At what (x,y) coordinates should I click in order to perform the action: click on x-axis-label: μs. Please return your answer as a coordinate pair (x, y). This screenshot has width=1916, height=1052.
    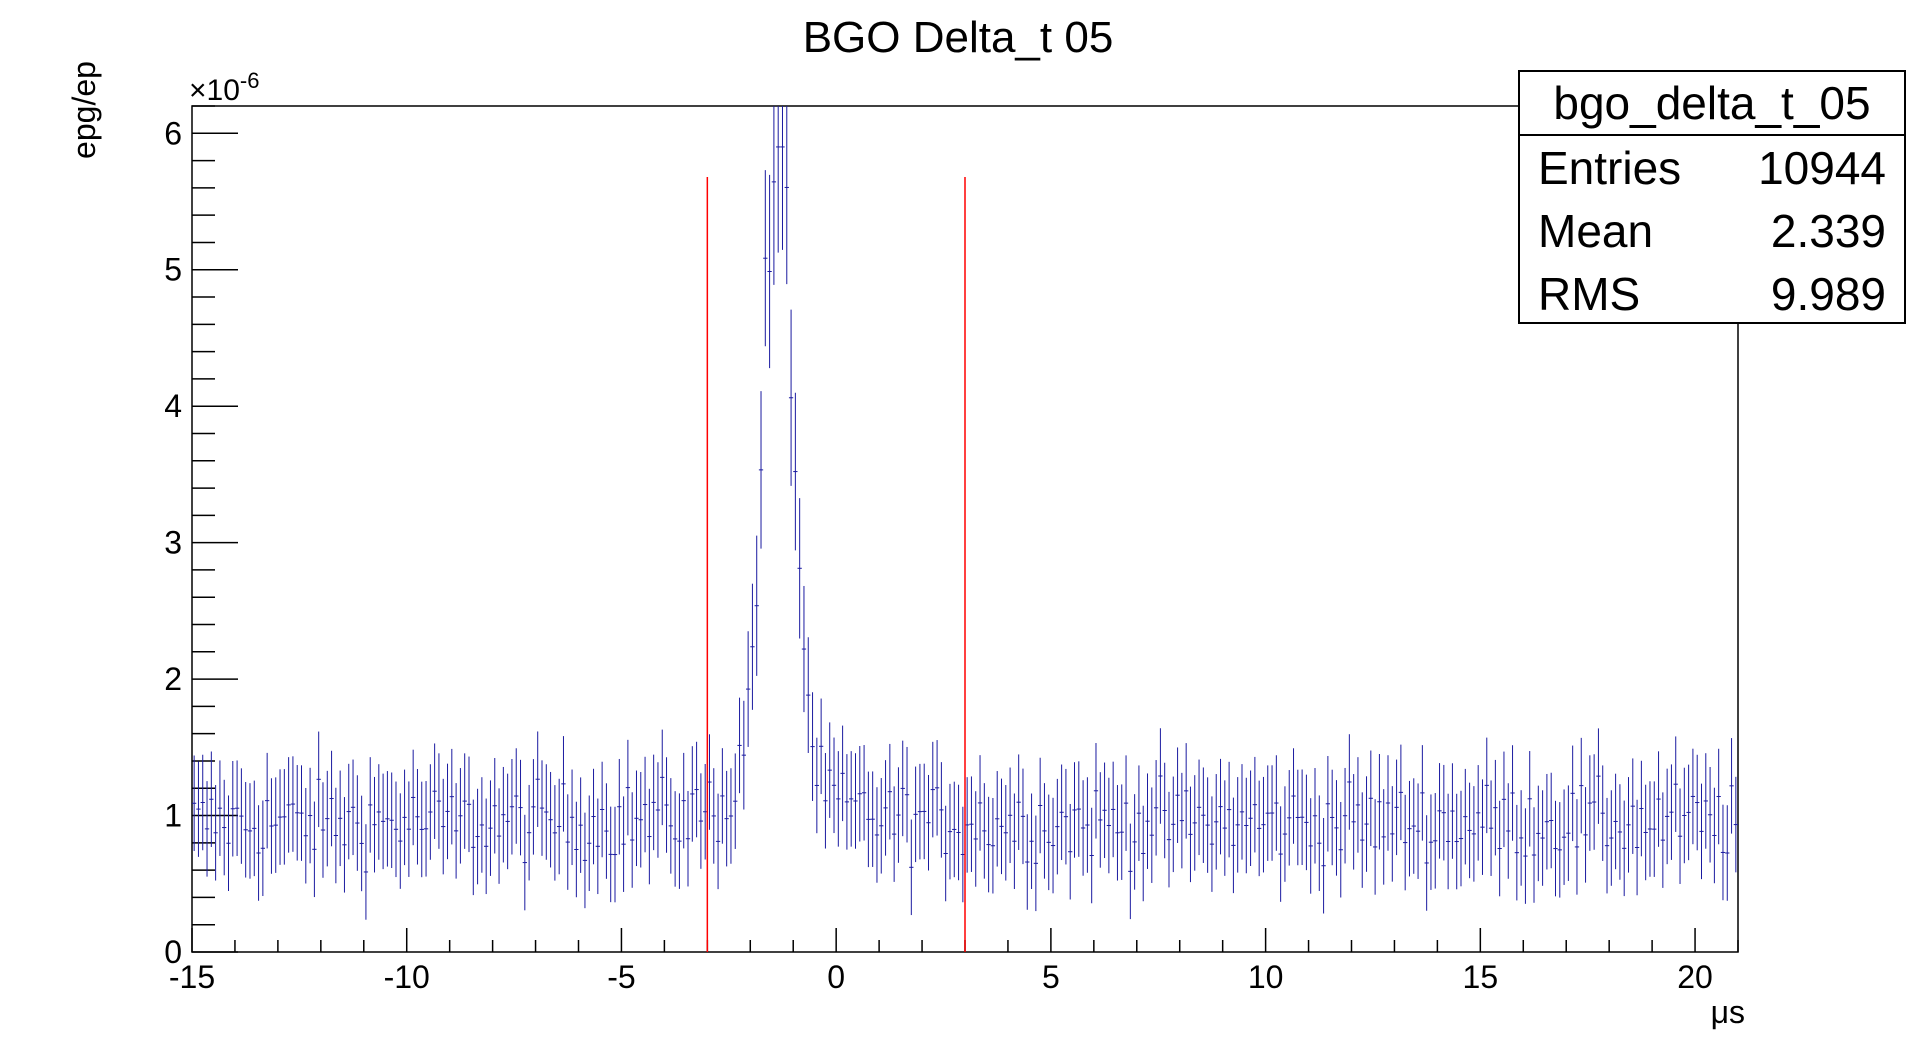
    Looking at the image, I should click on (1728, 1012).